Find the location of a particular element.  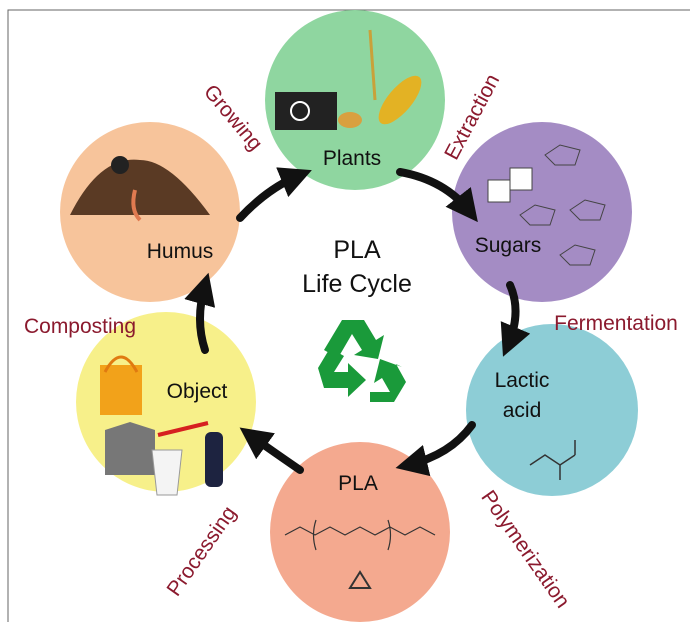

pla-illustration is located at coordinates (360, 554).